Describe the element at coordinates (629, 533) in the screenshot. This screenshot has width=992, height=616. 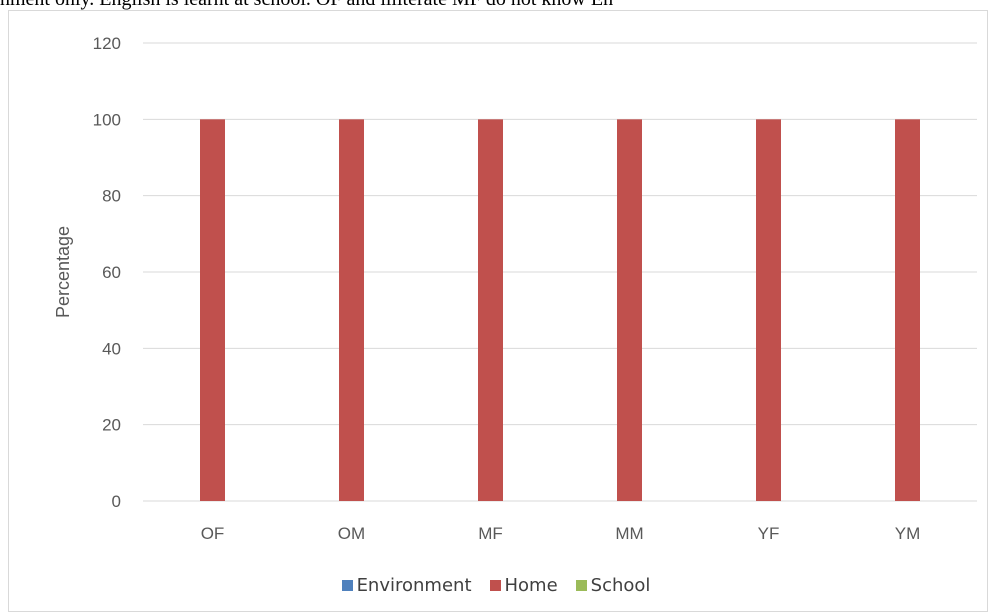
I see `x-tick-label: MM` at that location.